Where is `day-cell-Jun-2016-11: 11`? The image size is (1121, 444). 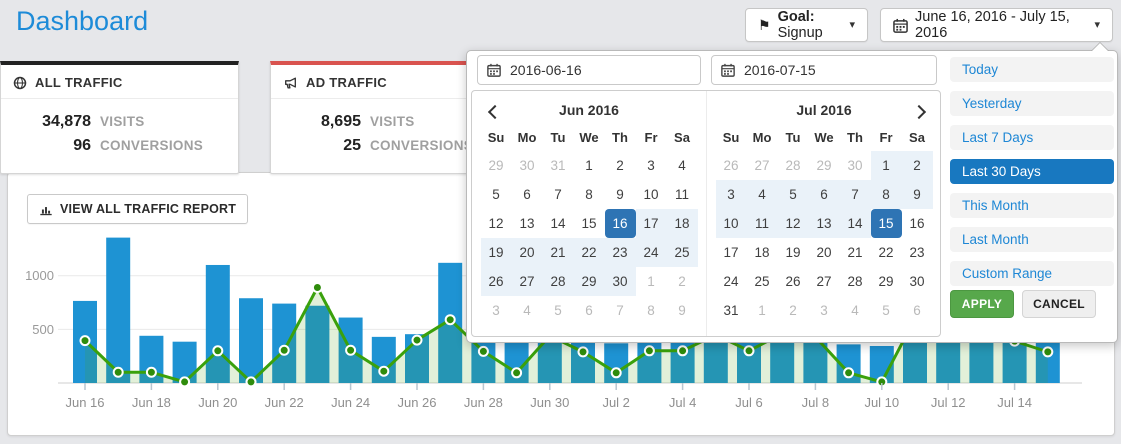 day-cell-Jun-2016-11: 11 is located at coordinates (681, 194).